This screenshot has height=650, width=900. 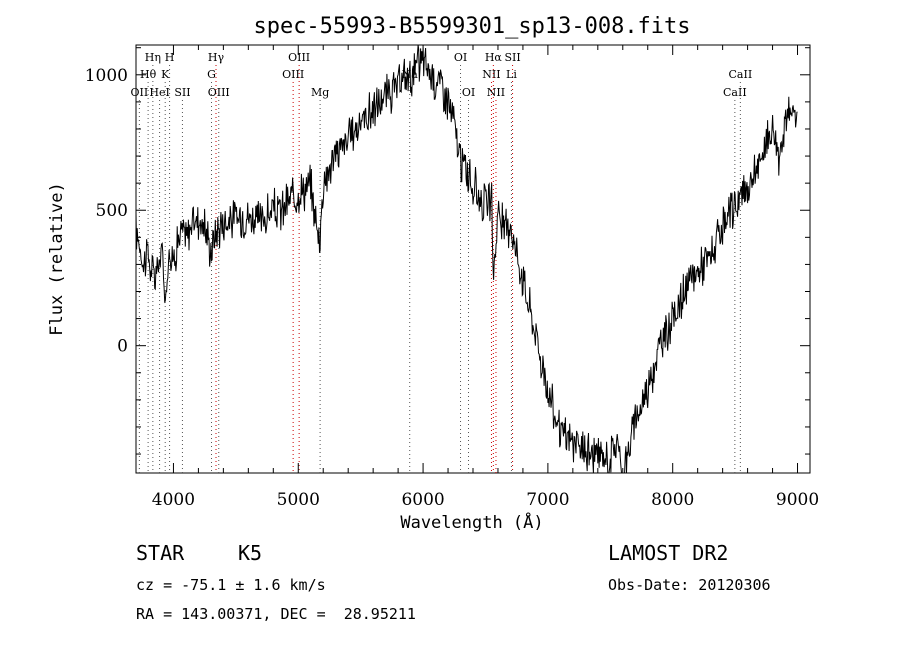 I want to click on x-tick-label: 9000, so click(x=797, y=500).